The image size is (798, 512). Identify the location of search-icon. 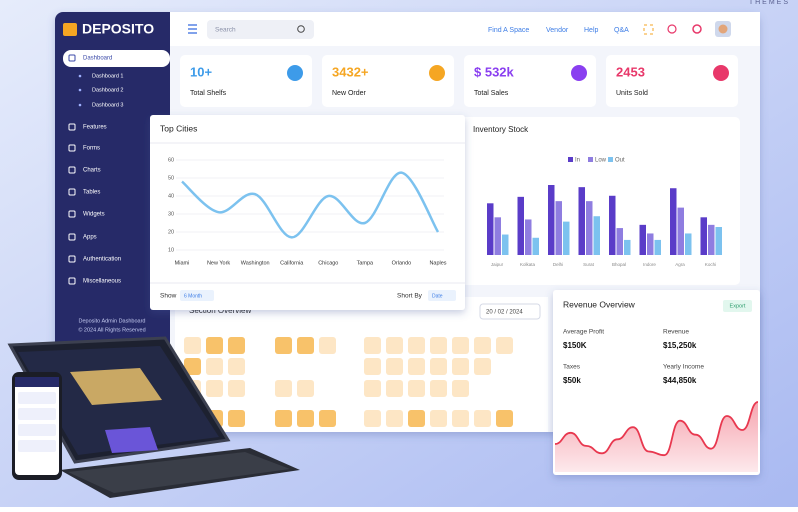
(301, 29).